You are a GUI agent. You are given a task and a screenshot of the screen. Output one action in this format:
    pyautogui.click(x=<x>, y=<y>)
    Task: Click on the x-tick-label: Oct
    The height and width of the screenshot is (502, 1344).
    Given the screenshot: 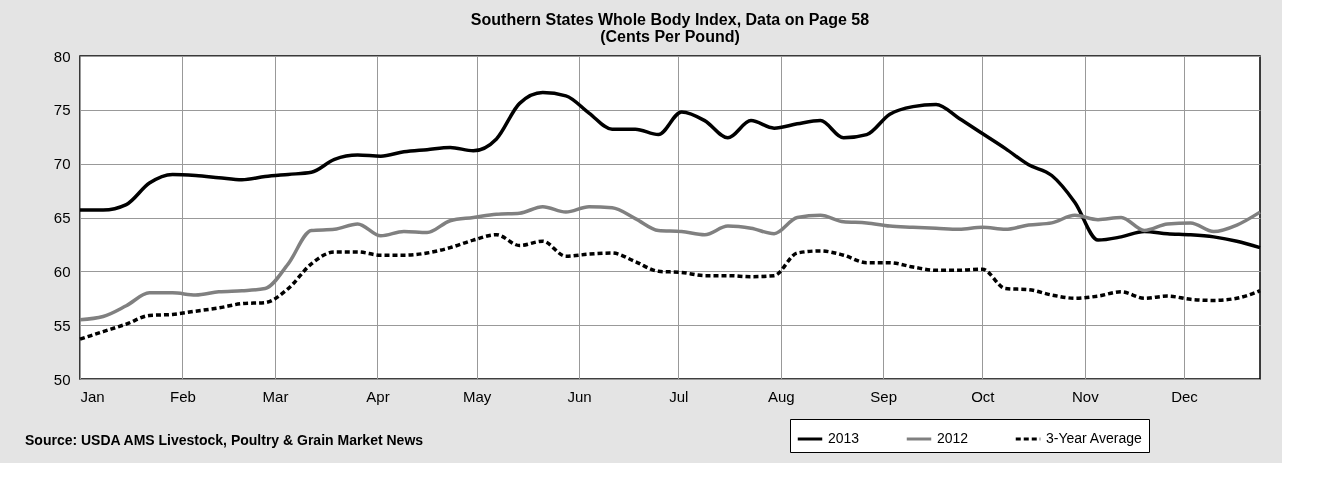 What is the action you would take?
    pyautogui.click(x=983, y=396)
    